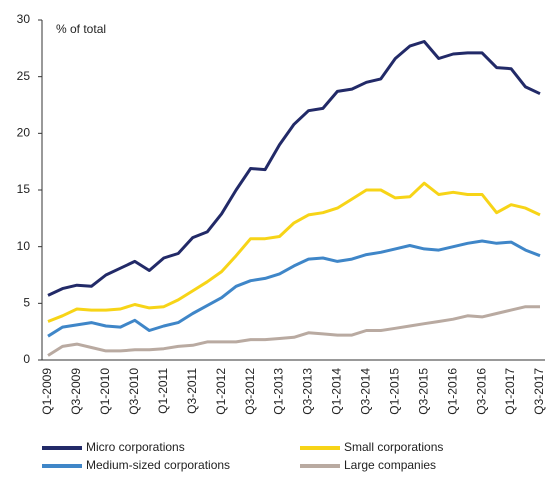  I want to click on y-tick-label: 25, so click(24, 76).